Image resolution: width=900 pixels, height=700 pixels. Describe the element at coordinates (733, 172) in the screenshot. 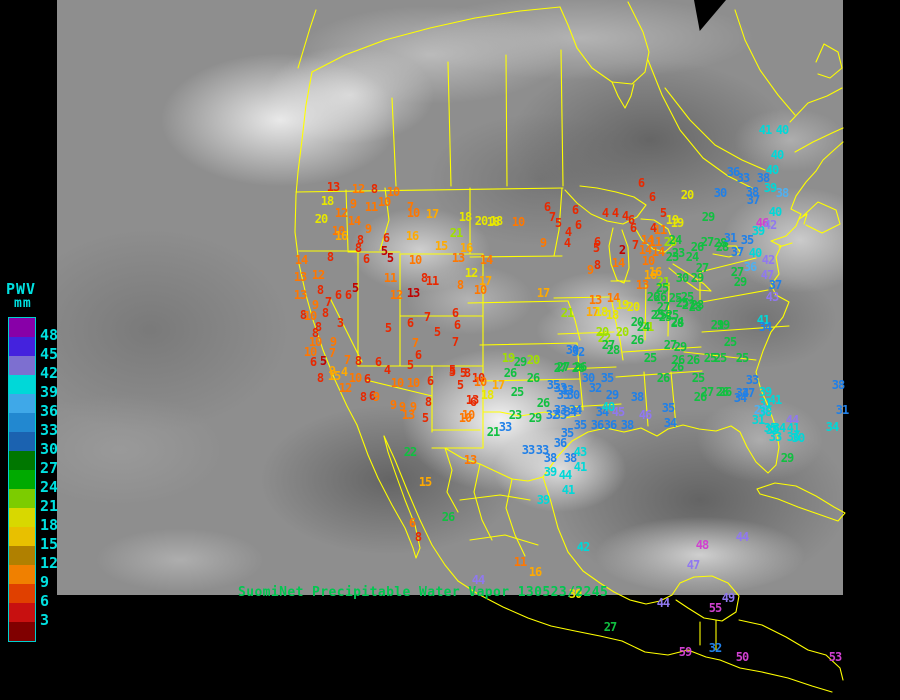

I see `station-value: 36` at that location.